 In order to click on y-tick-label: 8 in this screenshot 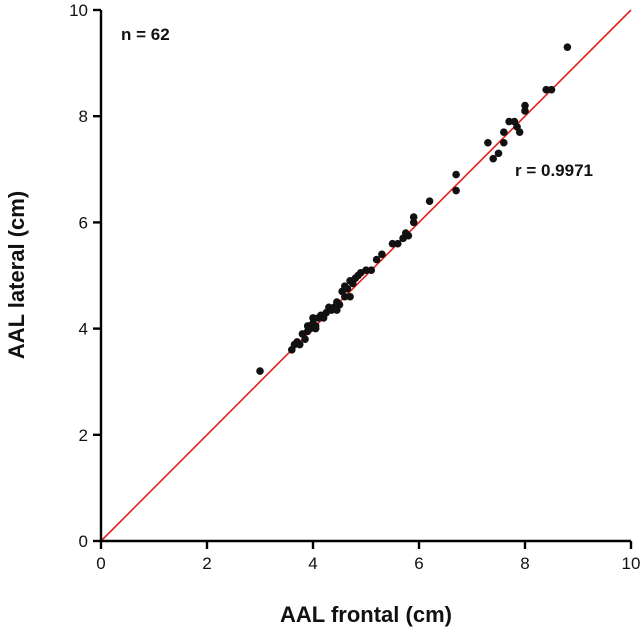, I will do `click(83, 116)`.